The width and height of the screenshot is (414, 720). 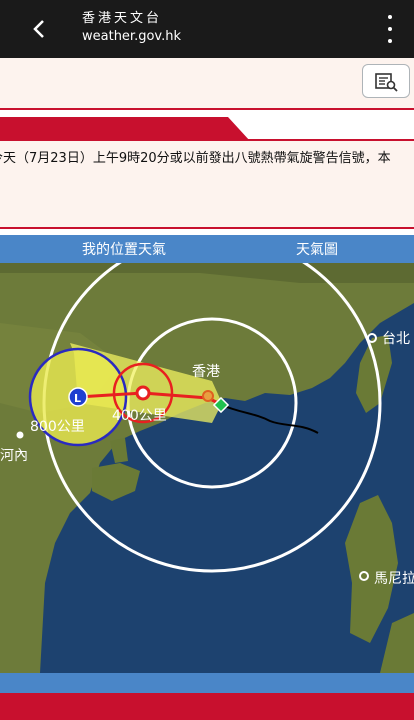 I want to click on leizhou-peninsula, so click(x=119, y=450).